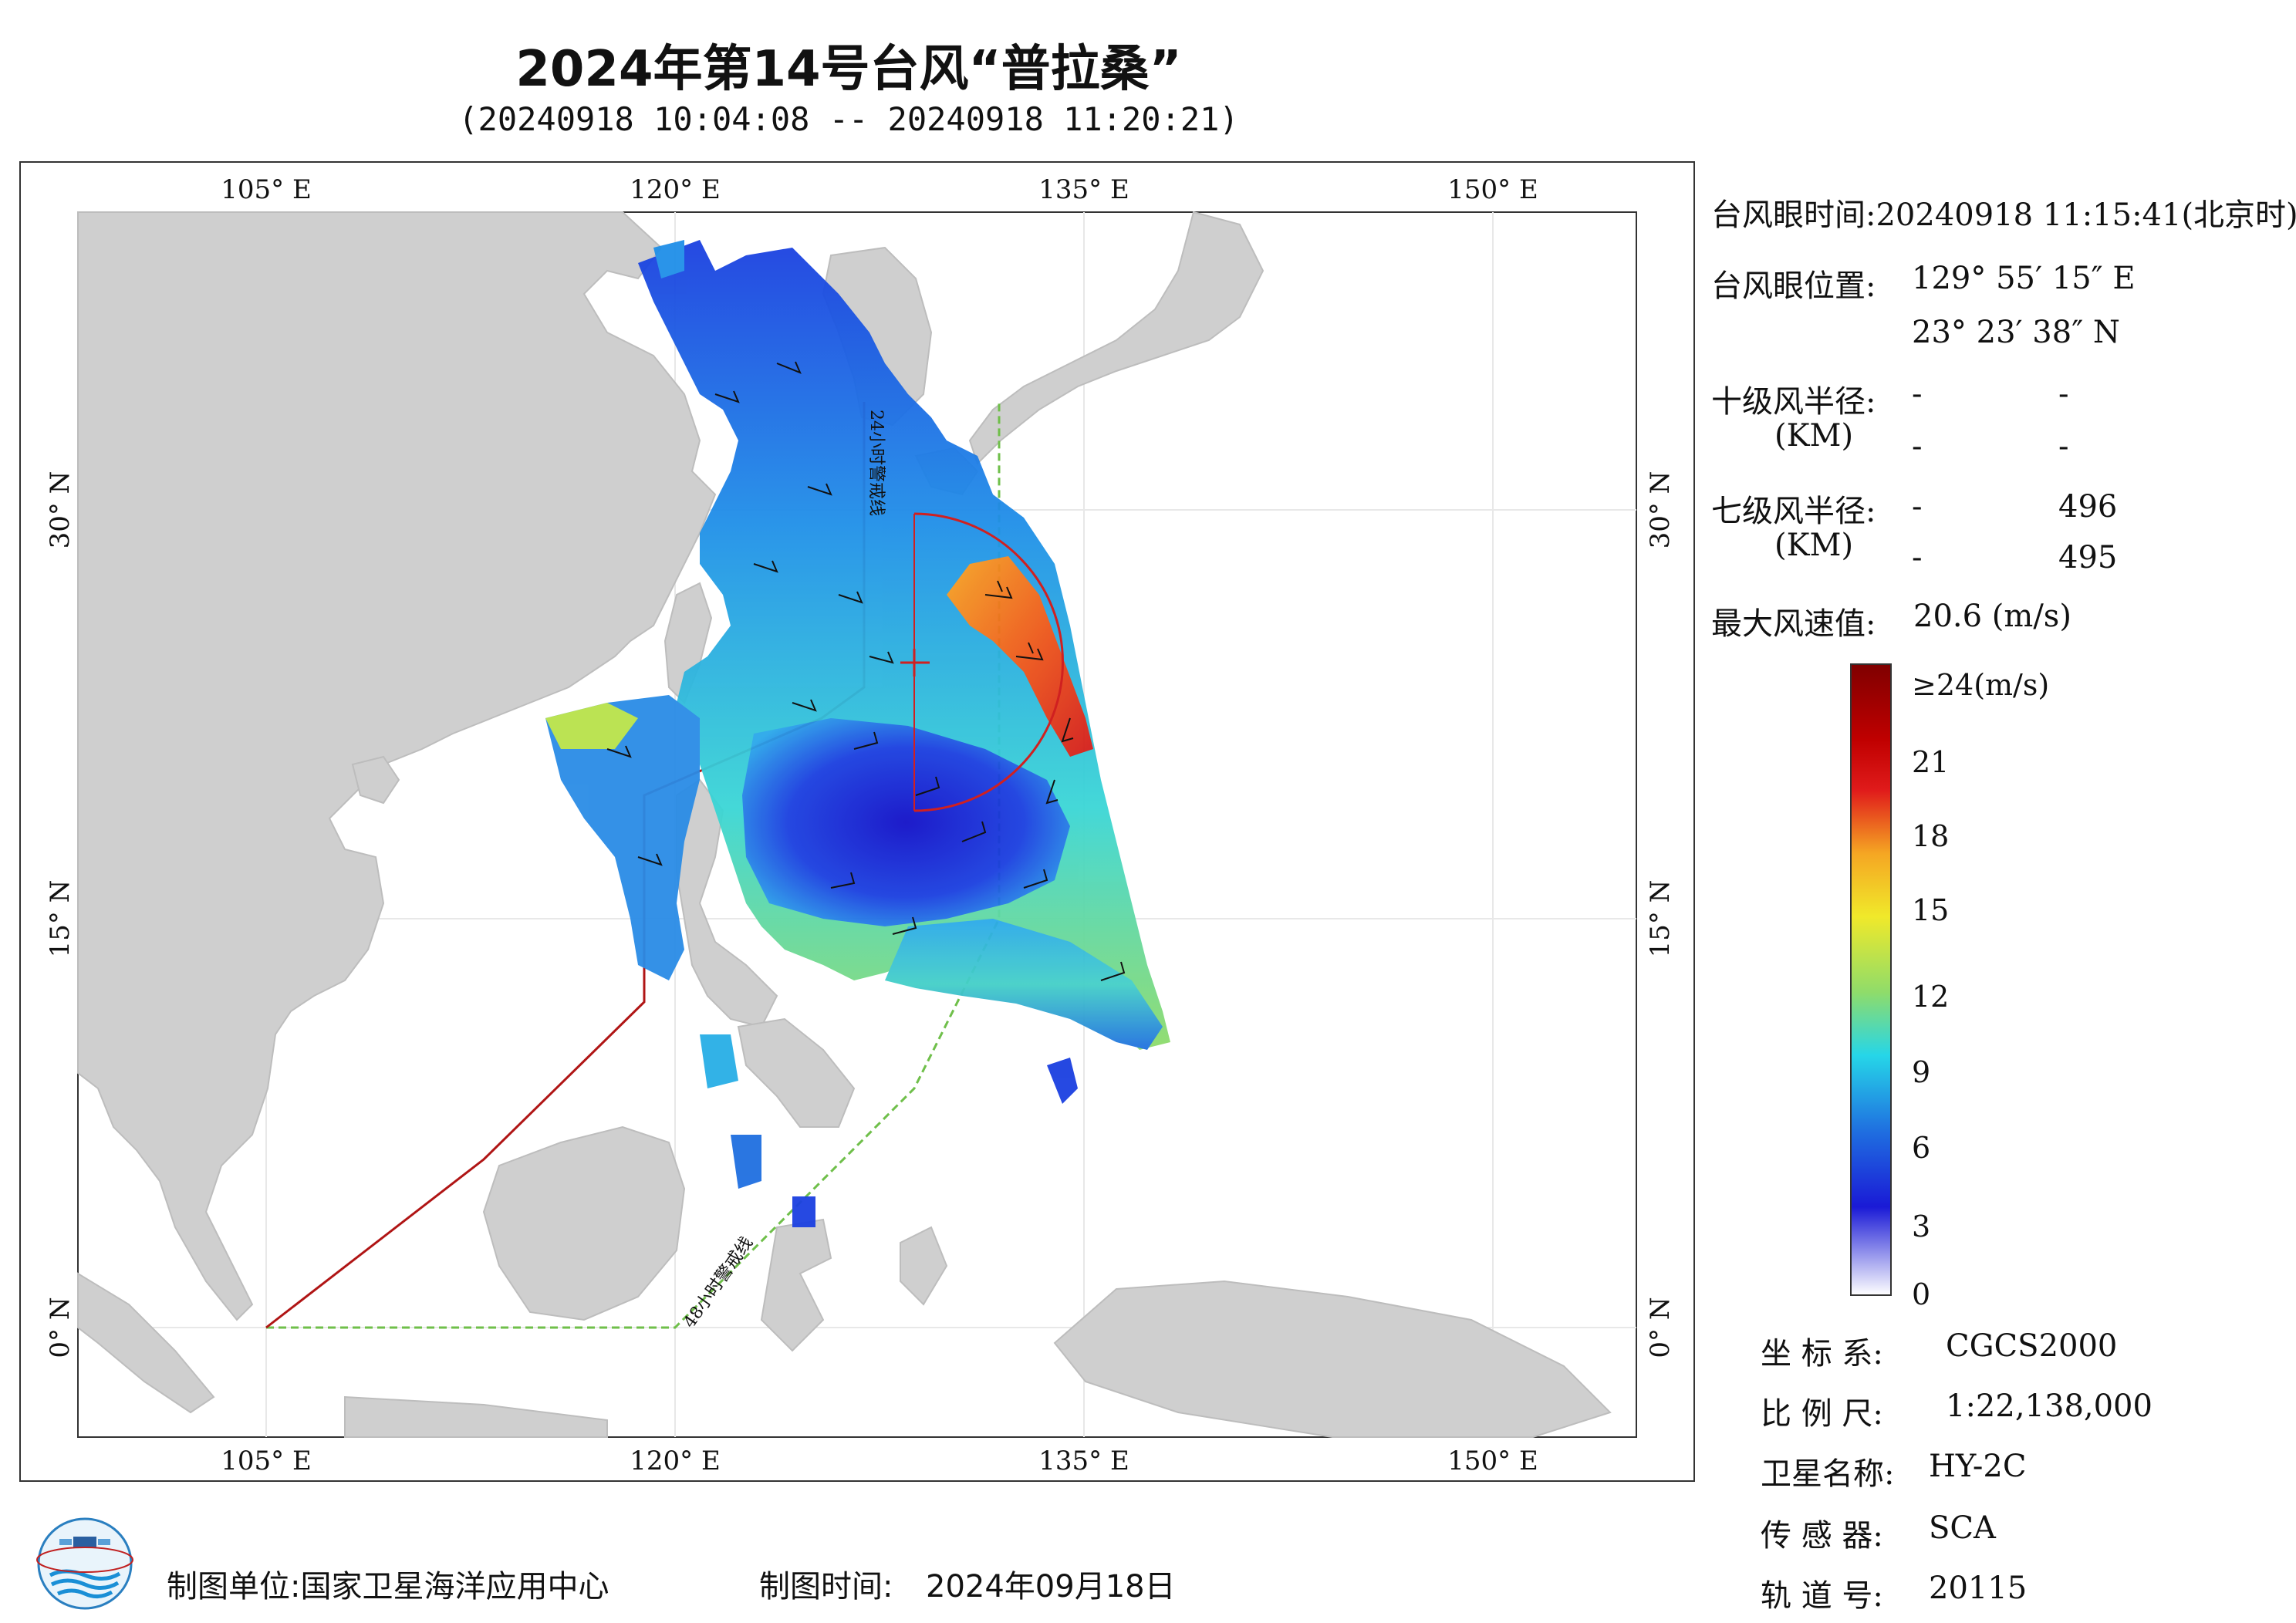  What do you see at coordinates (1492, 189) in the screenshot?
I see `lon-label-top: 150° E` at bounding box center [1492, 189].